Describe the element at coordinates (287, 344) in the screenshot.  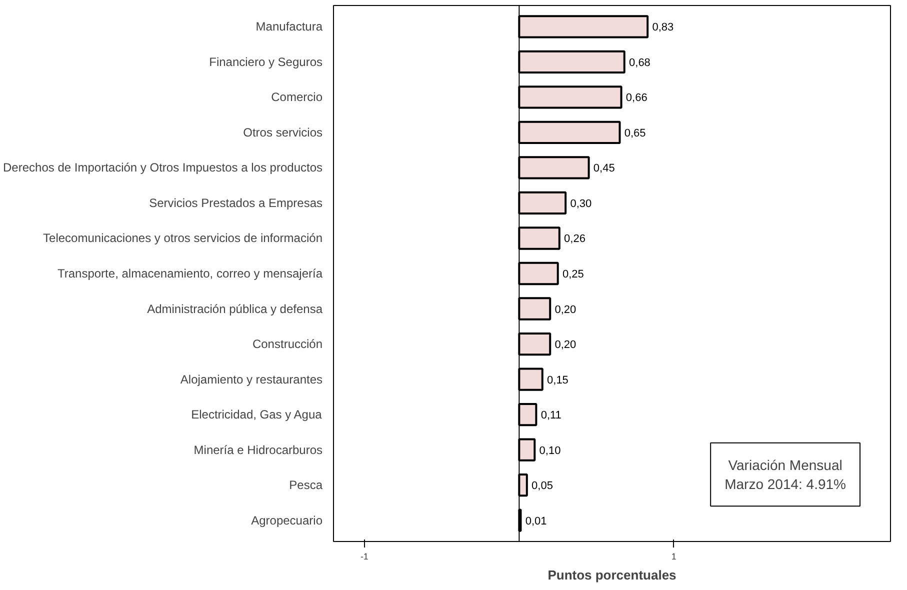
I see `y-tick-label: Construcción` at that location.